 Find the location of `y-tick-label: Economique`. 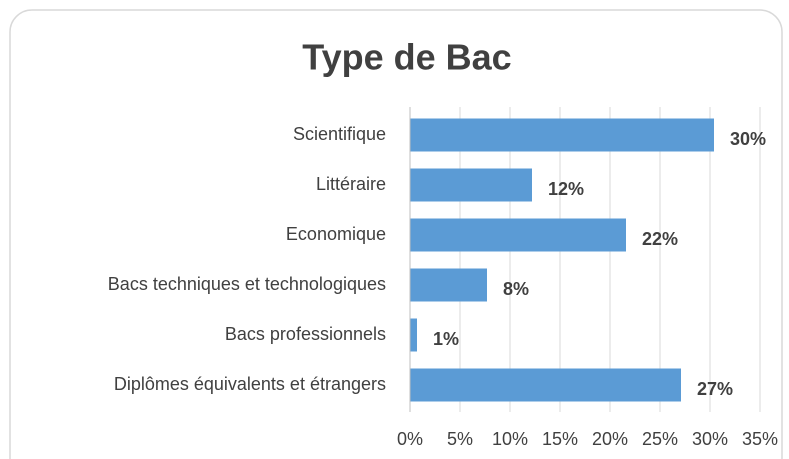

y-tick-label: Economique is located at coordinates (336, 234).